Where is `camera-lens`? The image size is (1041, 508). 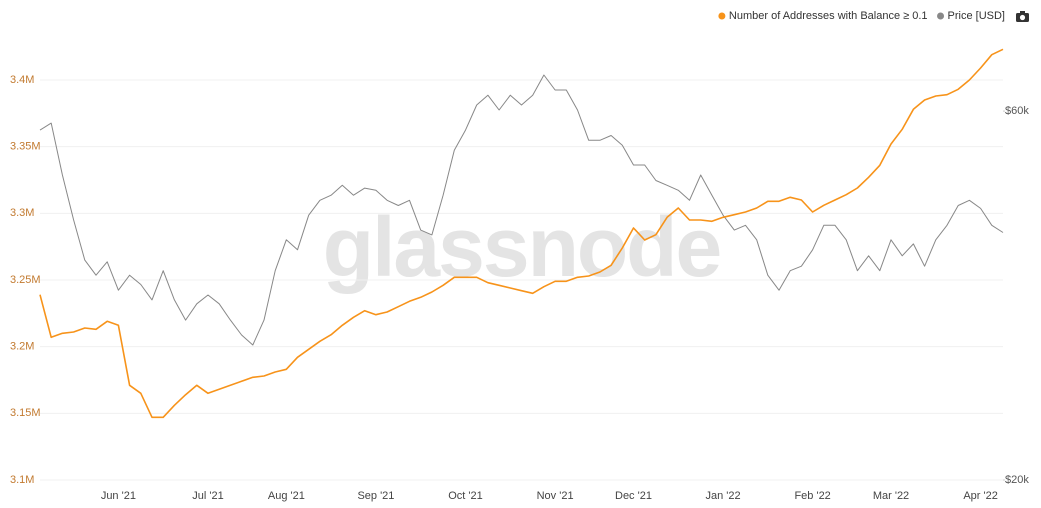
camera-lens is located at coordinates (1022, 17).